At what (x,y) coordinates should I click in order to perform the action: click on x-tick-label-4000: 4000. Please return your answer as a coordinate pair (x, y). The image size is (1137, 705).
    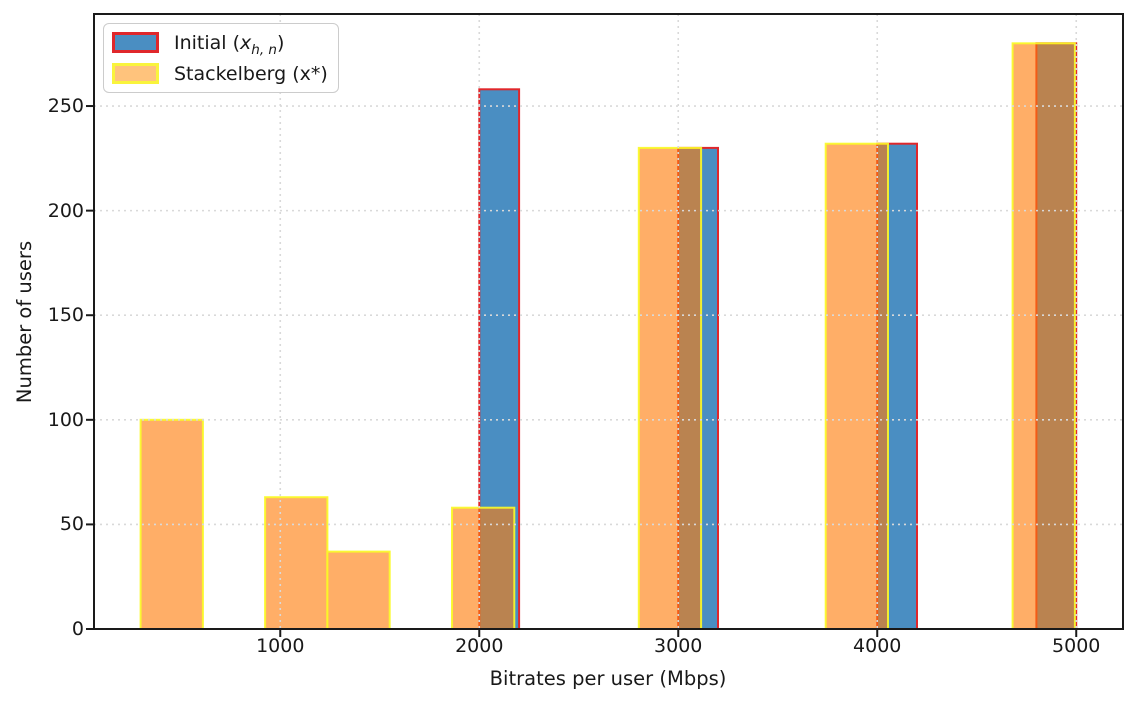
    Looking at the image, I should click on (877, 646).